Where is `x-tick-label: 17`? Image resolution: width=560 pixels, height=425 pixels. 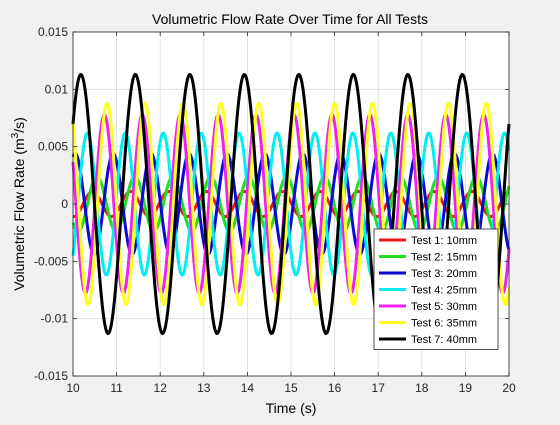 x-tick-label: 17 is located at coordinates (379, 388).